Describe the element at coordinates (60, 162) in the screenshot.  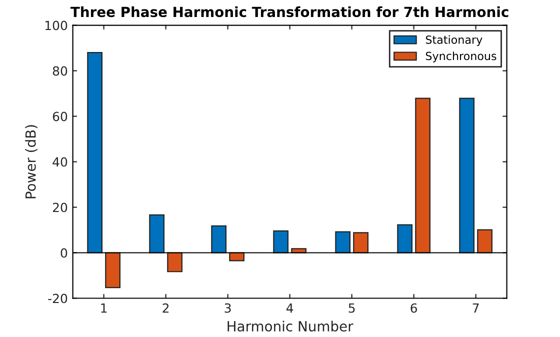
I see `y-tick-label: 40` at that location.